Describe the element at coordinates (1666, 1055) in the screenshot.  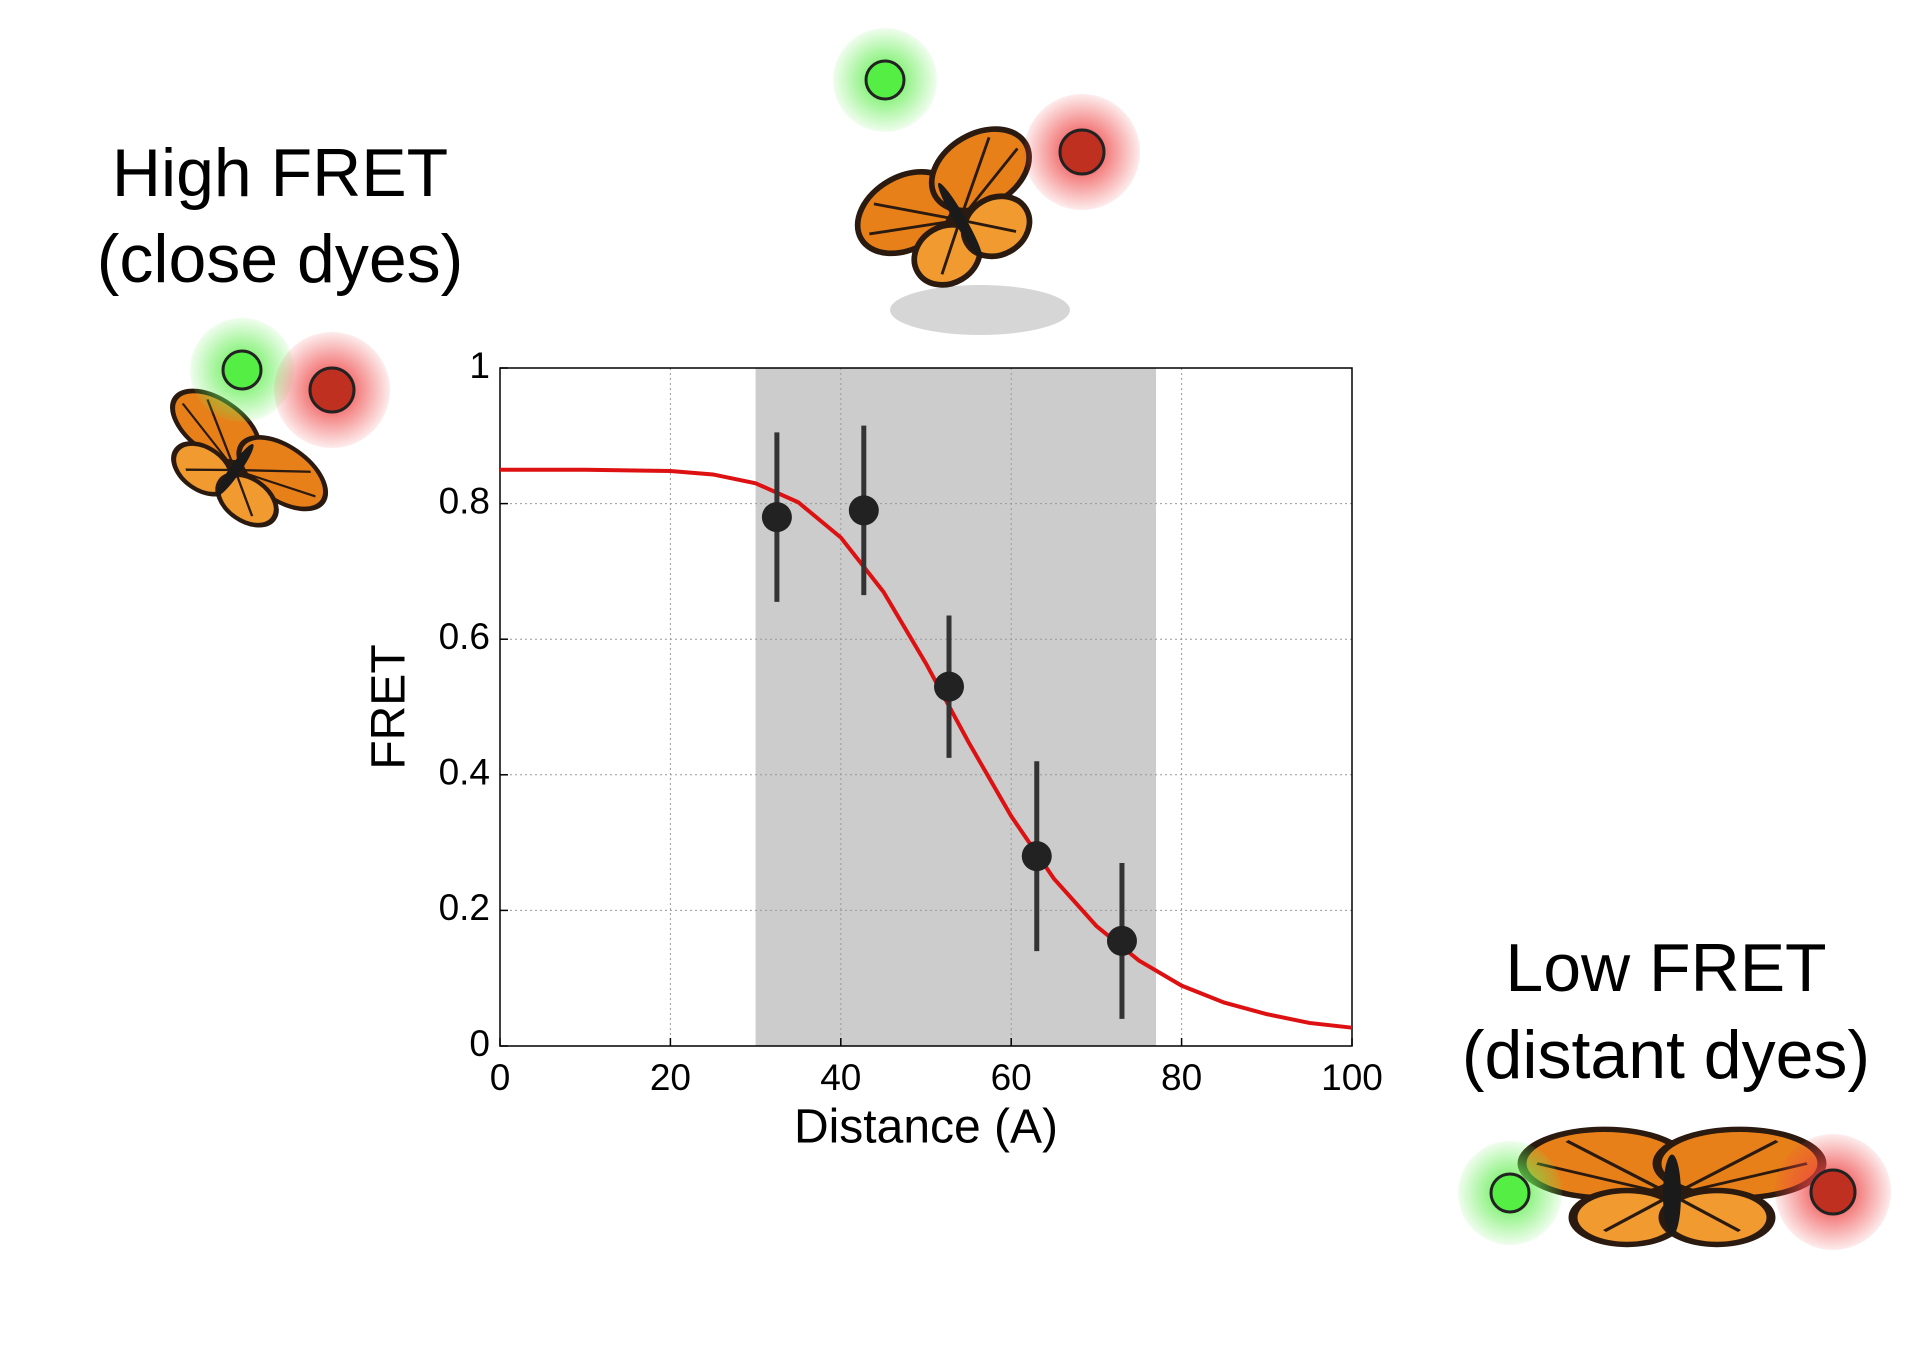
I see `annotation: (distant dyes)` at that location.